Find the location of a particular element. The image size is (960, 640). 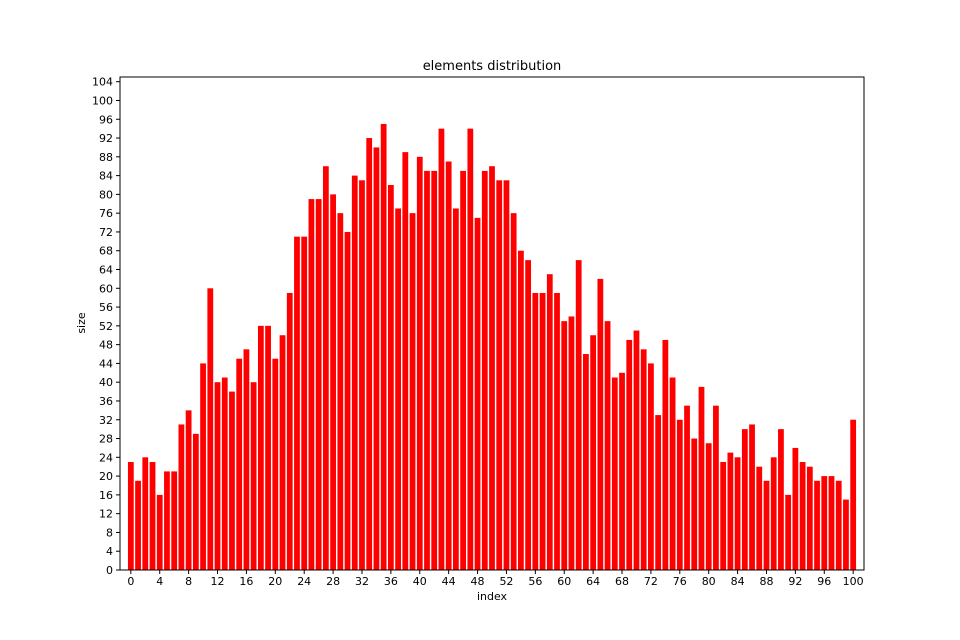

x-tick-label: 16 is located at coordinates (246, 581).